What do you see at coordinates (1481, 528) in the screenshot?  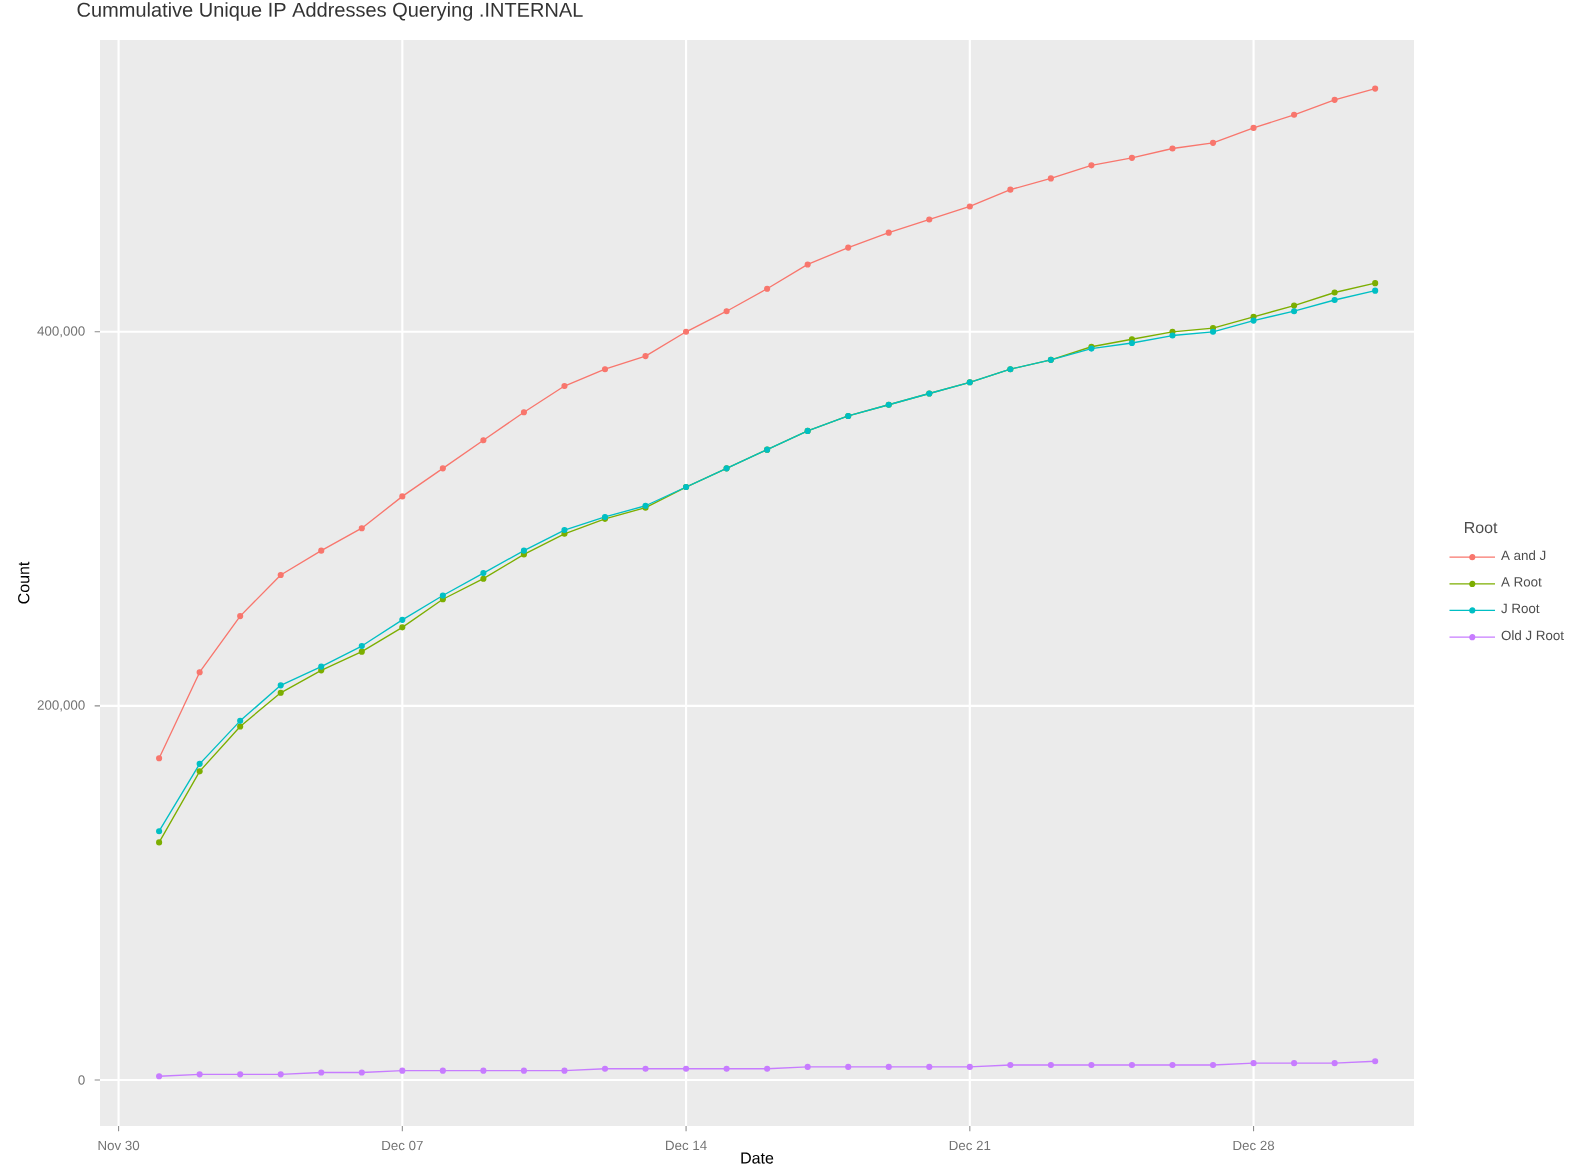 I see `legend-title: Root` at bounding box center [1481, 528].